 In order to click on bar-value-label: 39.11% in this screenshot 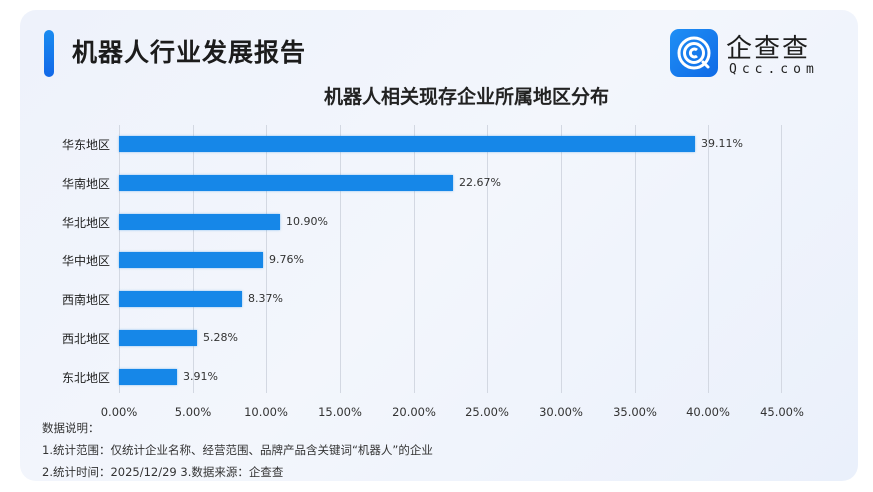, I will do `click(722, 143)`.